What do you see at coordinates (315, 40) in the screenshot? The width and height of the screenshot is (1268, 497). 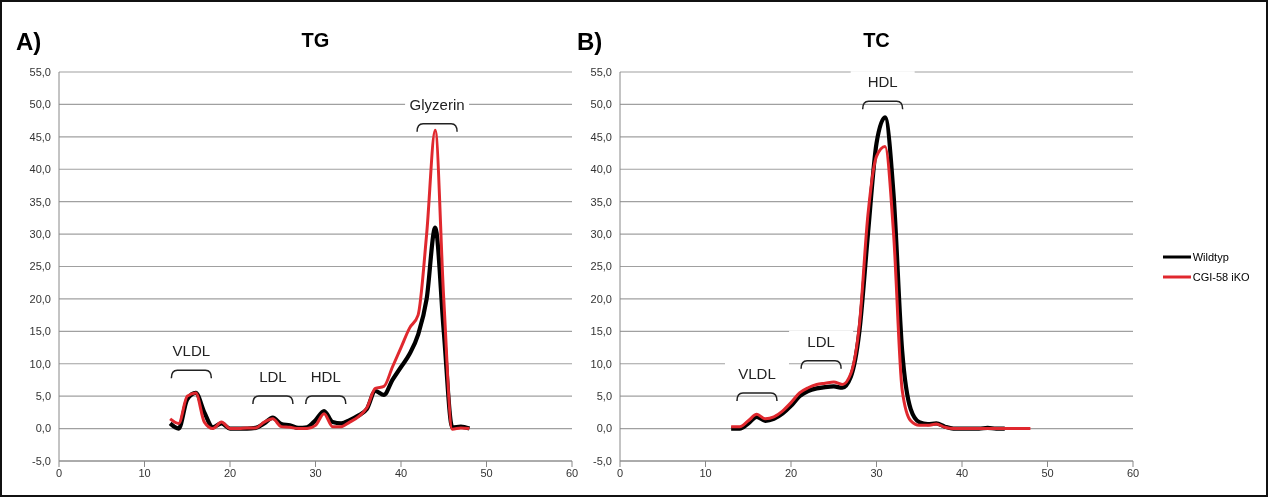 I see `chart-title: TG` at bounding box center [315, 40].